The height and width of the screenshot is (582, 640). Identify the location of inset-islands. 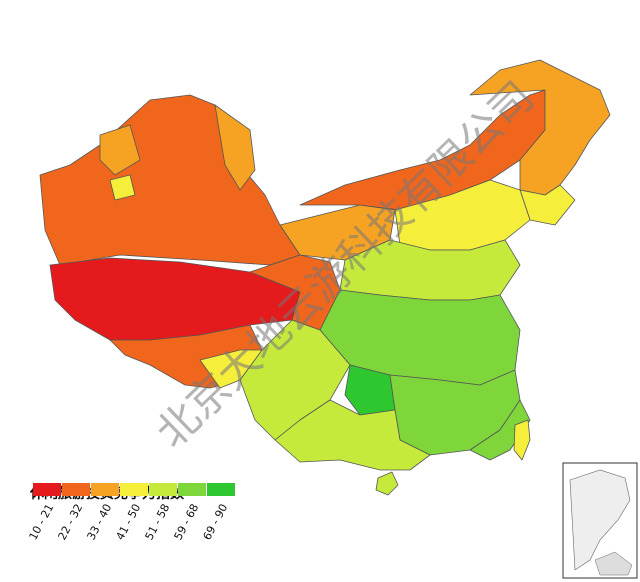
(613, 563).